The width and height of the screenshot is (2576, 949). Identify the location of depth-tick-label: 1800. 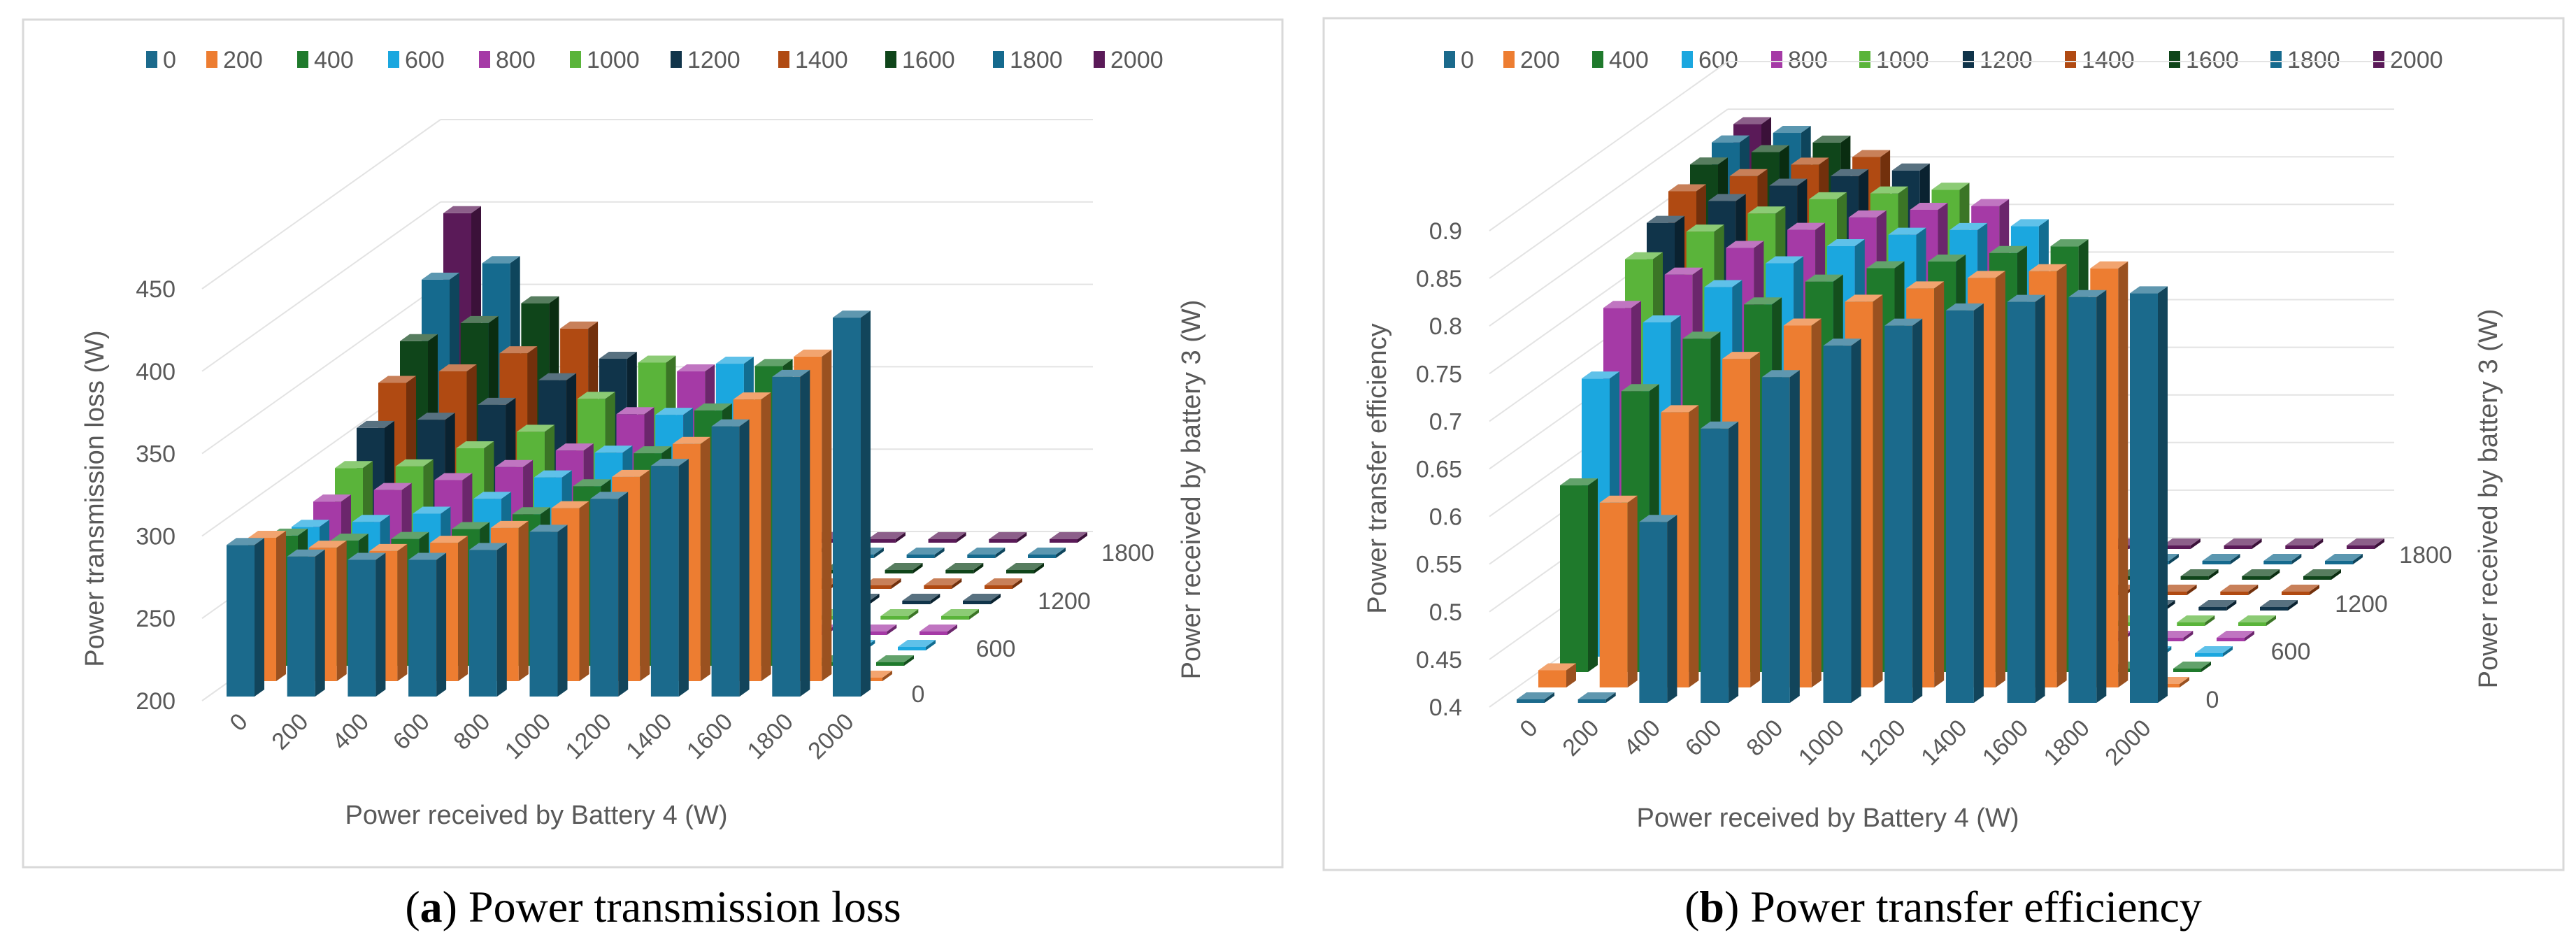
(2425, 556).